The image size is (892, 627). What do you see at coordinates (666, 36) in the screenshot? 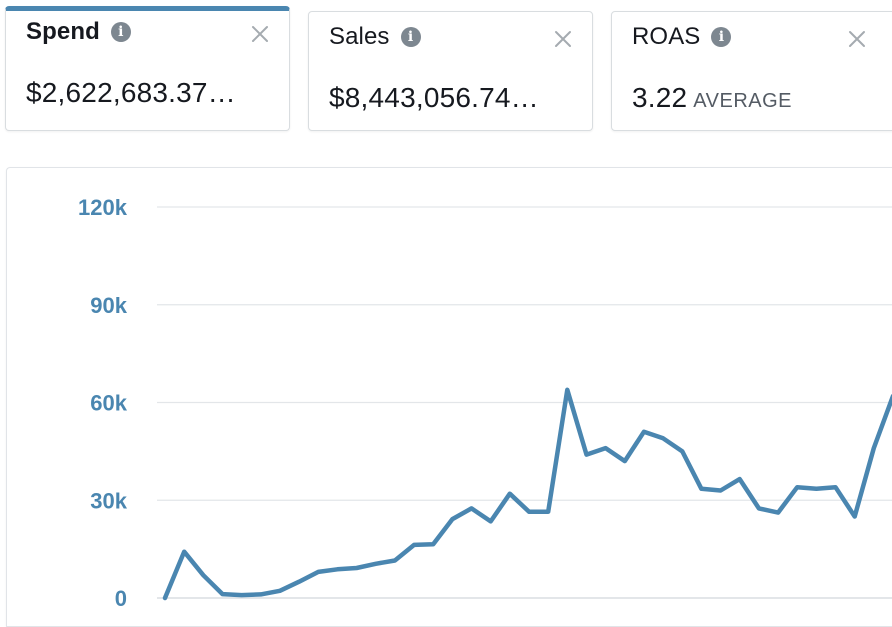
I see `metric-title: ROAS` at bounding box center [666, 36].